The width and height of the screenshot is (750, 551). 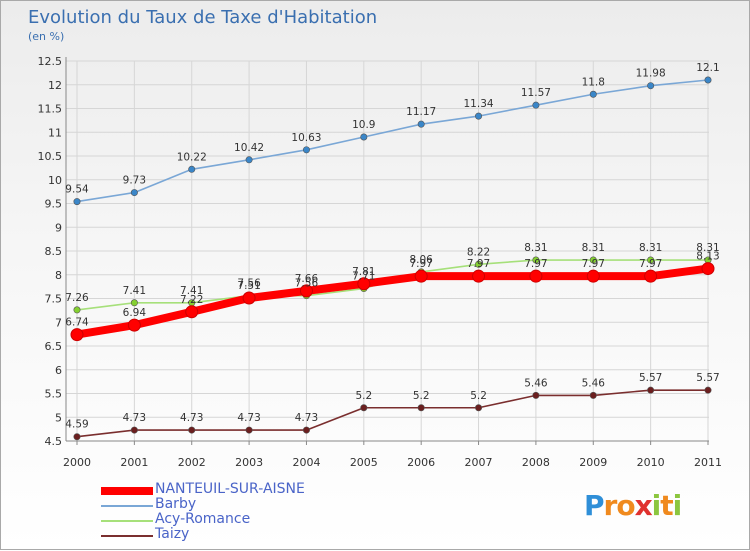 What do you see at coordinates (134, 462) in the screenshot?
I see `x-tick-label: 2001` at bounding box center [134, 462].